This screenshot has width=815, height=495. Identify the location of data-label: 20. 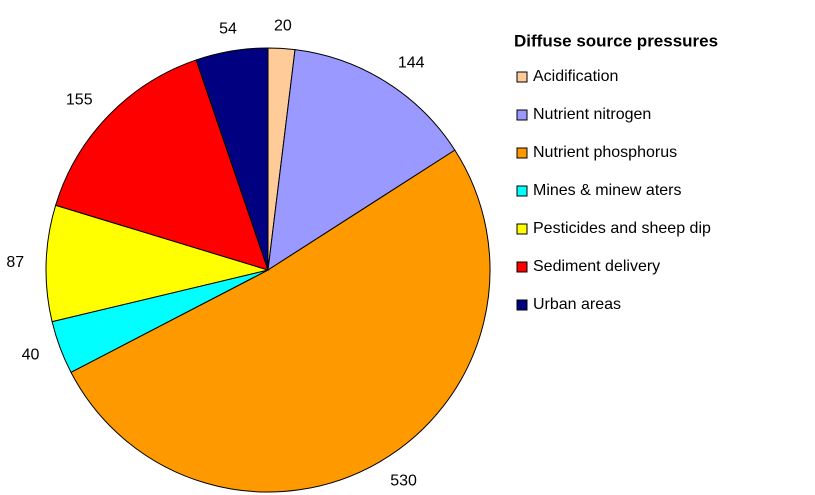
(283, 26).